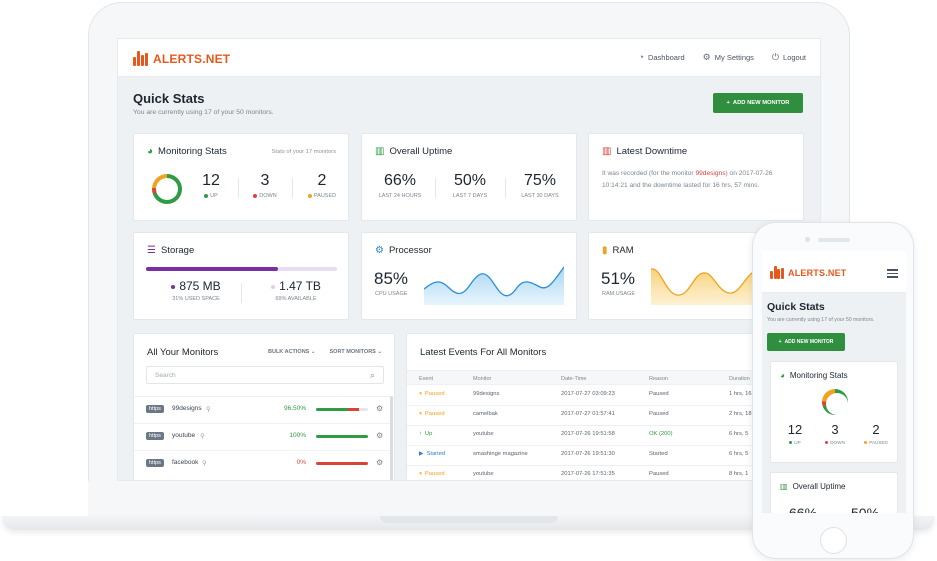  What do you see at coordinates (588, 454) in the screenshot?
I see `event-datetime: 2017-07-26 19:51:30` at bounding box center [588, 454].